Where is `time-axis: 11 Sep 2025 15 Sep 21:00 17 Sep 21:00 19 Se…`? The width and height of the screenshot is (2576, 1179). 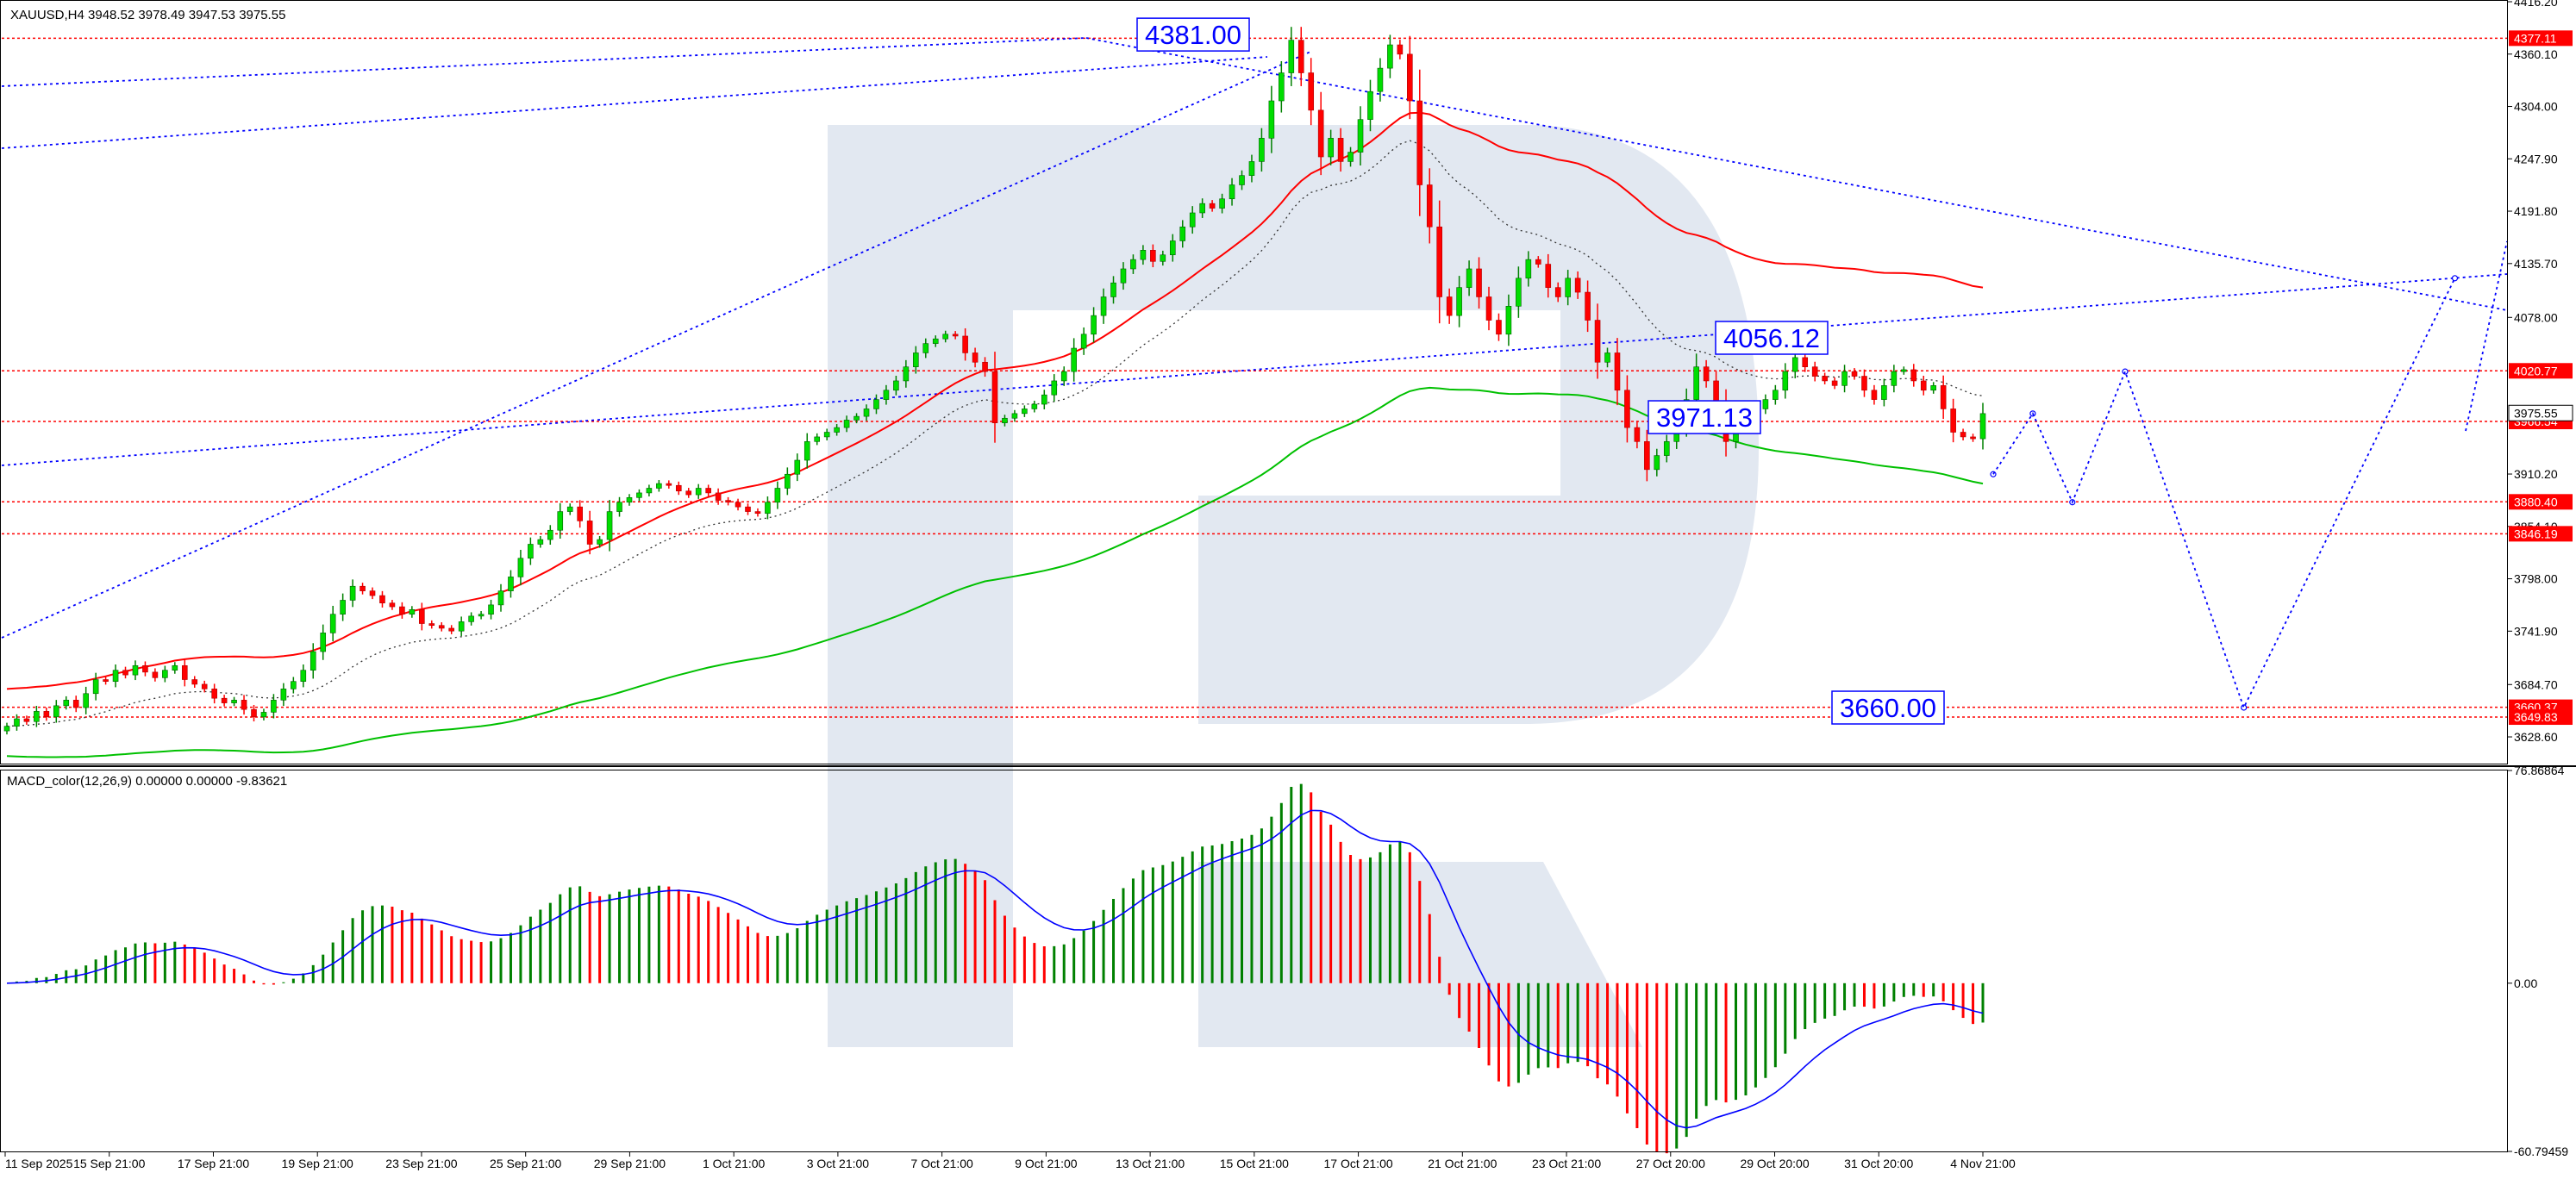 time-axis: 11 Sep 2025 15 Sep 21:00 17 Sep 21:00 19 Se… is located at coordinates (1010, 1160).